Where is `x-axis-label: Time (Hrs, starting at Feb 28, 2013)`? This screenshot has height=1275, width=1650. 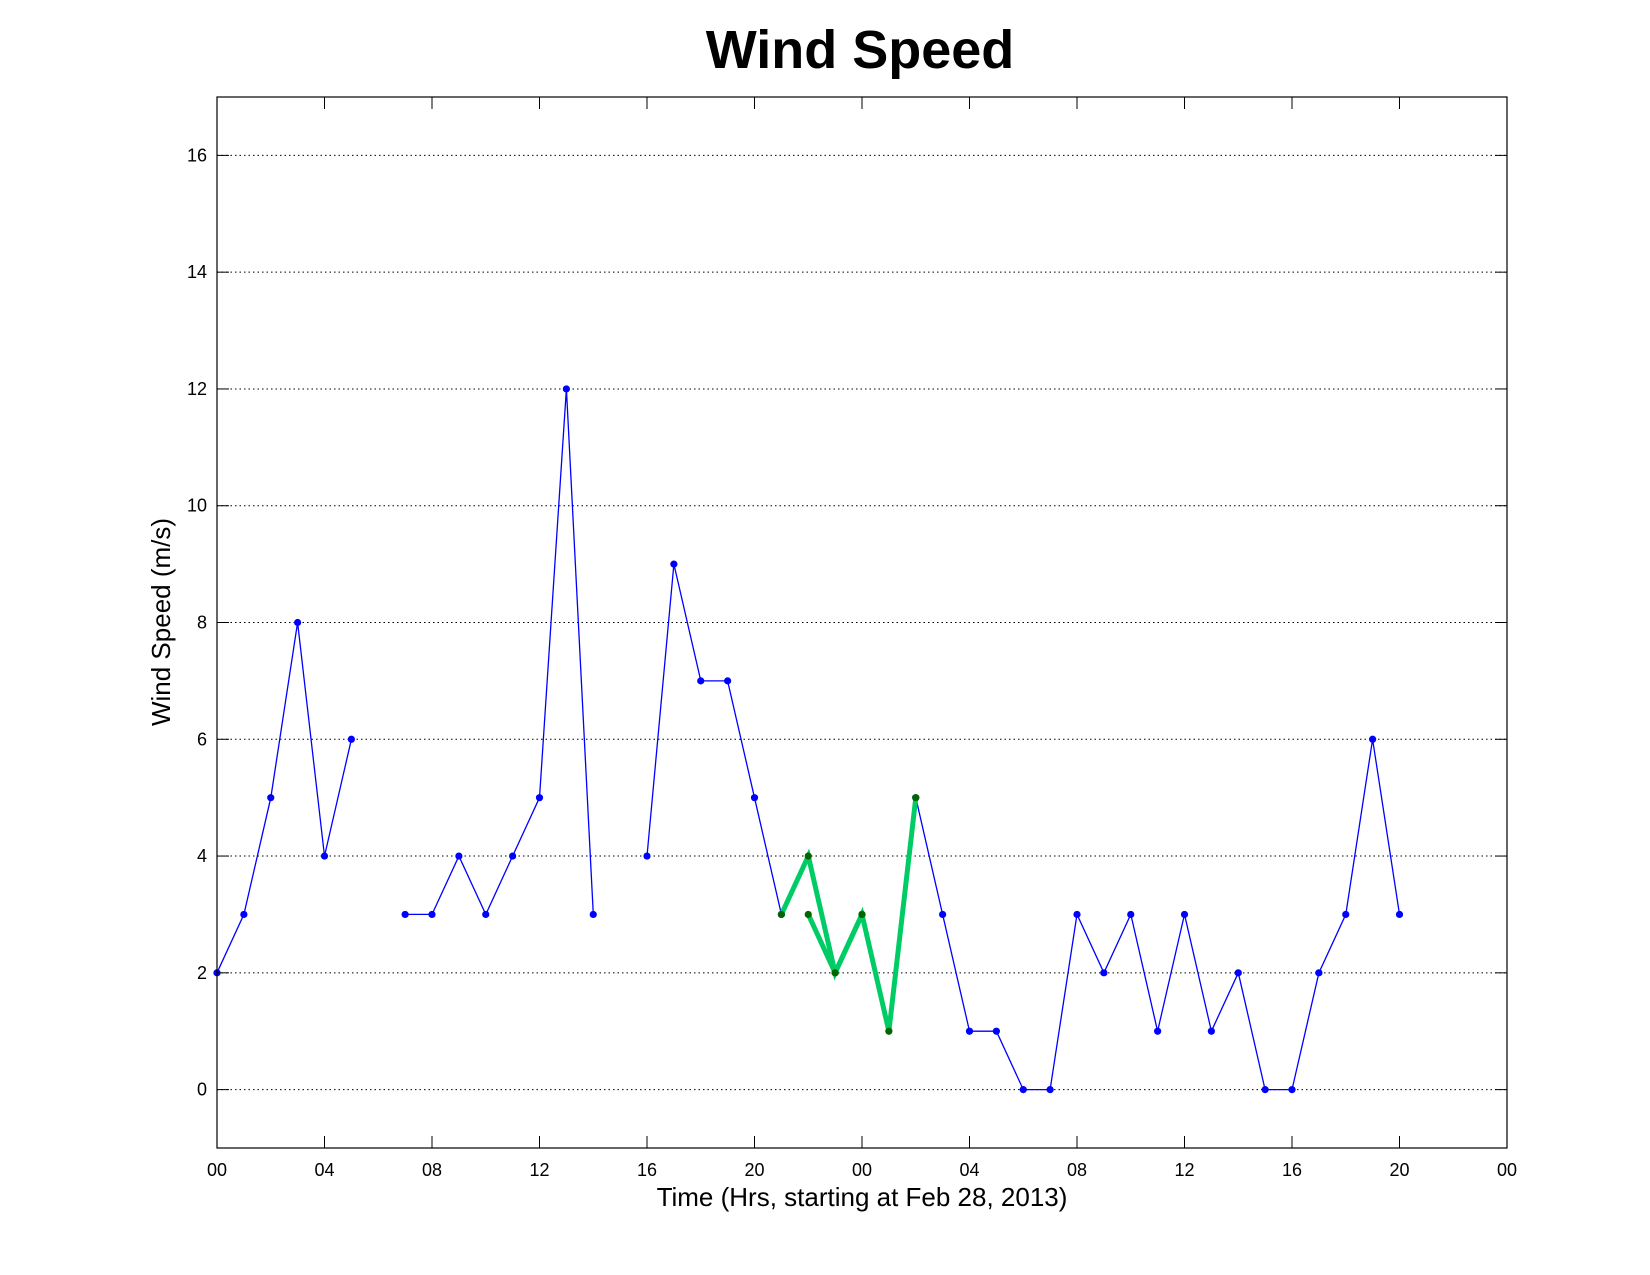 x-axis-label: Time (Hrs, starting at Feb 28, 2013) is located at coordinates (862, 1197).